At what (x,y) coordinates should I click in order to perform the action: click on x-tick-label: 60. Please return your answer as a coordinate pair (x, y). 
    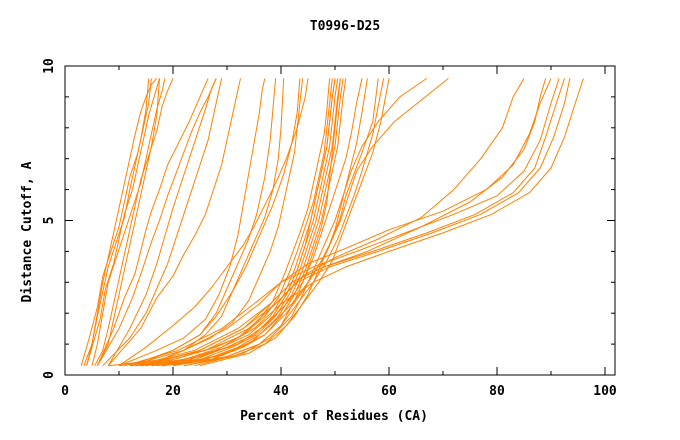
    Looking at the image, I should click on (389, 391).